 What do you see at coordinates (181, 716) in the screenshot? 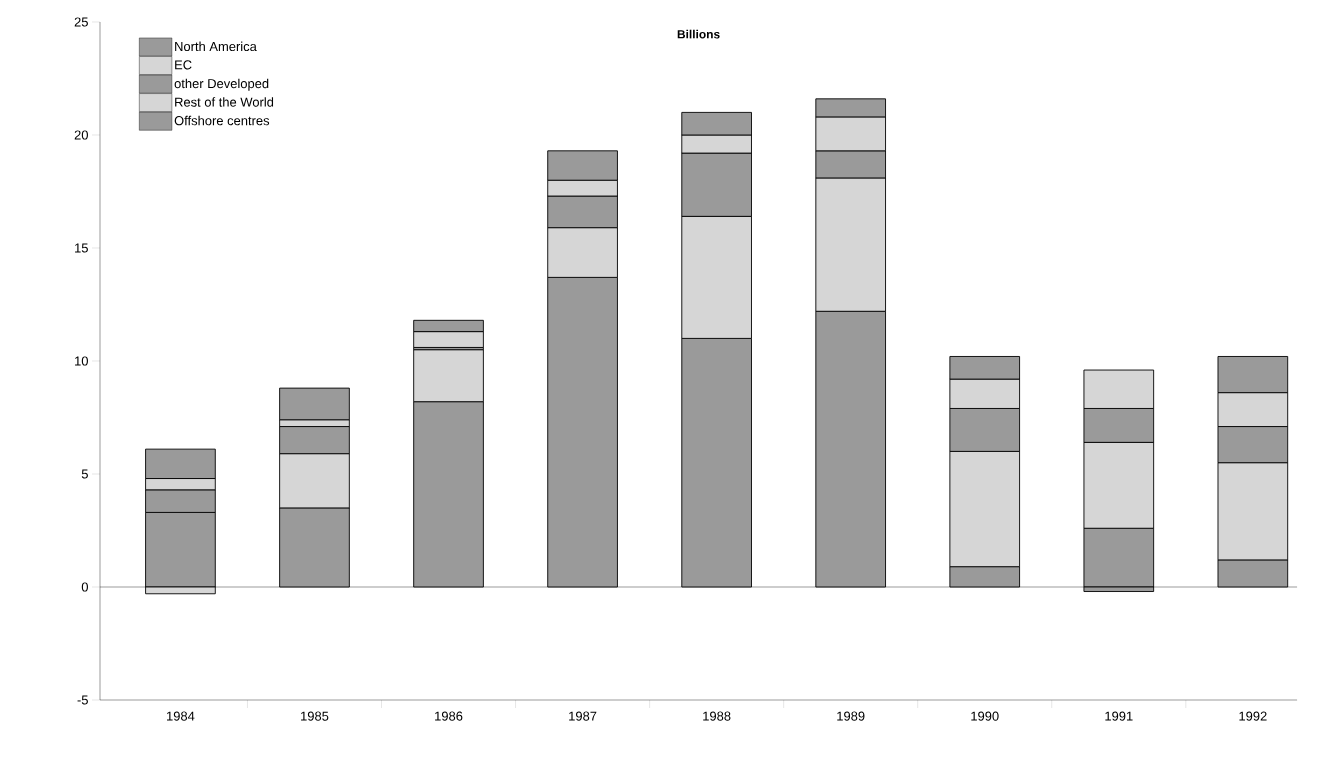
I see `x-tick-label: 1984` at bounding box center [181, 716].